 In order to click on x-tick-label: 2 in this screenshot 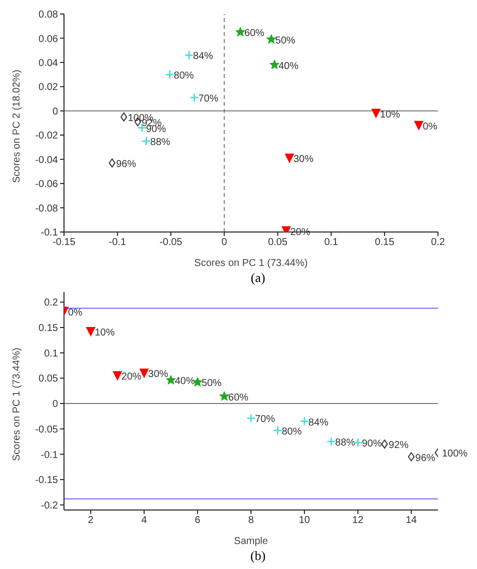, I will do `click(91, 520)`.